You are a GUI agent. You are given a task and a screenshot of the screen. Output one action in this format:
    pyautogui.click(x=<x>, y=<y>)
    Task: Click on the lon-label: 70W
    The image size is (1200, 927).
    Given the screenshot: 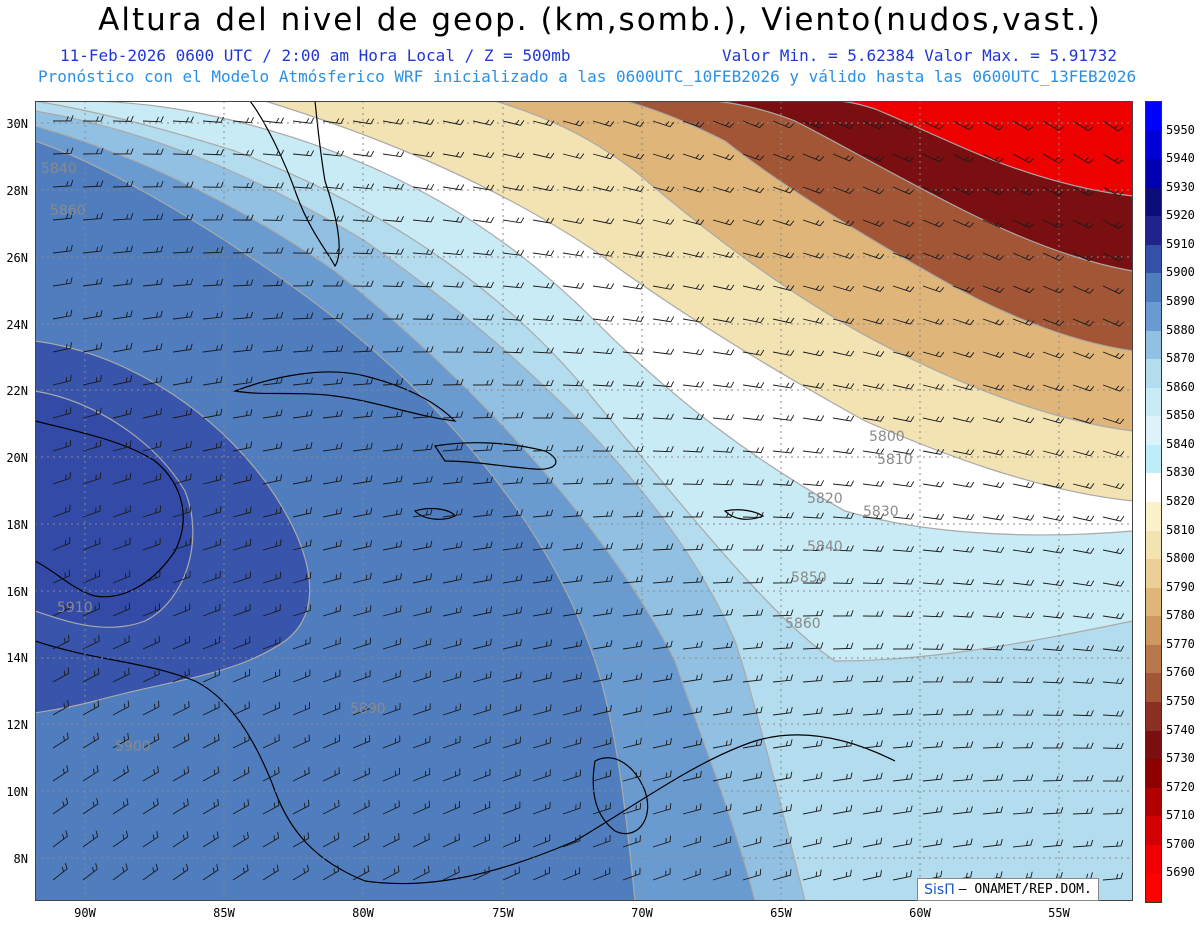 What is the action you would take?
    pyautogui.click(x=642, y=913)
    